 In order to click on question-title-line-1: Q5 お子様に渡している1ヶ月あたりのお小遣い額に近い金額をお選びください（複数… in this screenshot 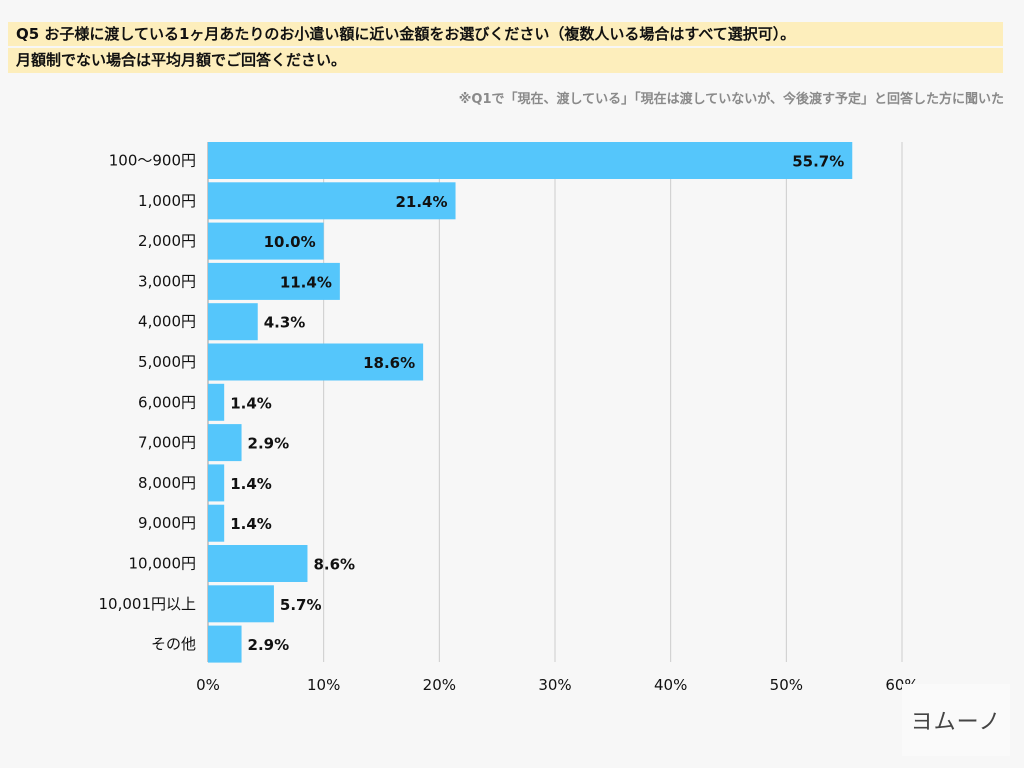, I will do `click(505, 34)`.